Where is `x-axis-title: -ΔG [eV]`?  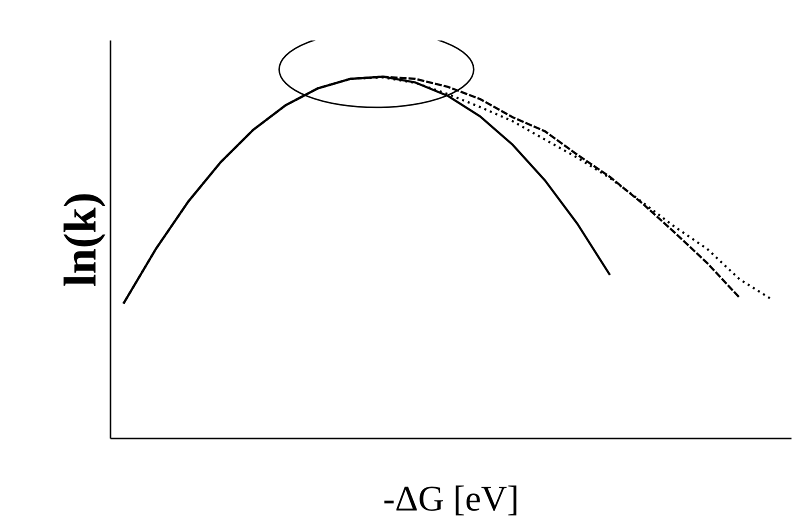
x-axis-title: -ΔG [eV] is located at coordinates (451, 498).